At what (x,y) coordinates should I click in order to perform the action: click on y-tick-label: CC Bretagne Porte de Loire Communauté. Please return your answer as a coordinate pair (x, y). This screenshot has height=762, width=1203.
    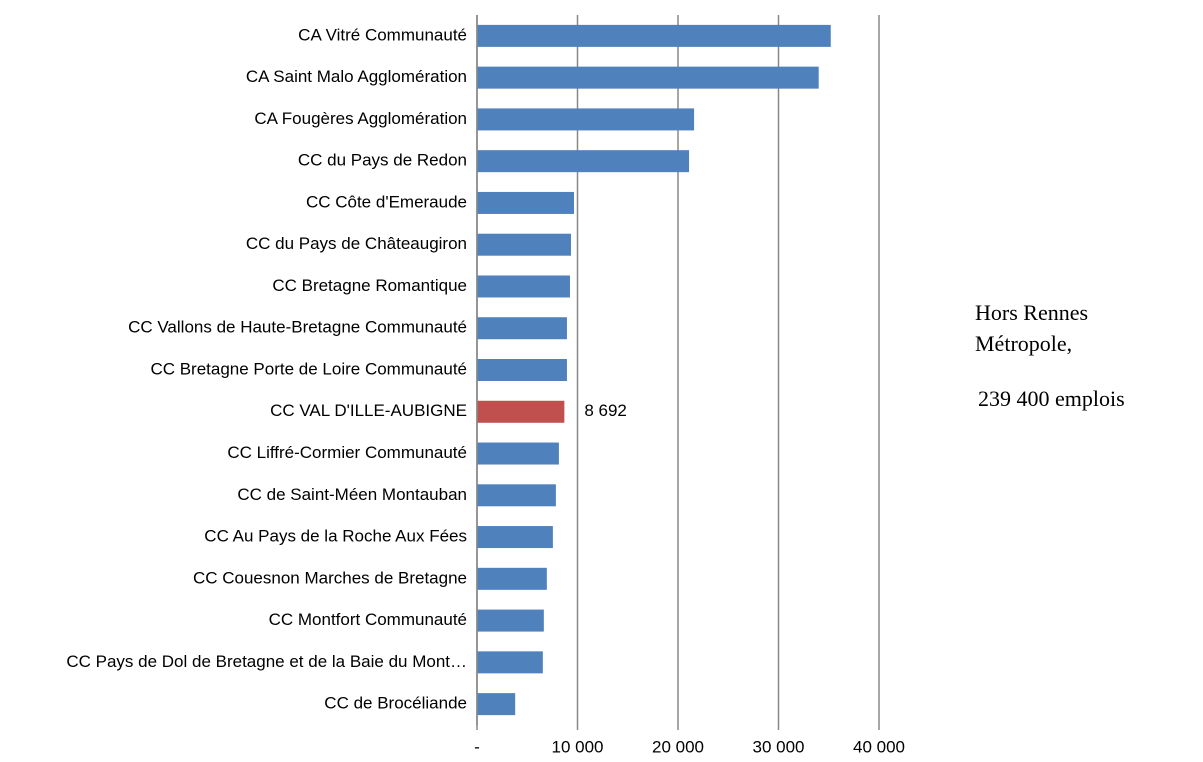
    Looking at the image, I should click on (308, 368).